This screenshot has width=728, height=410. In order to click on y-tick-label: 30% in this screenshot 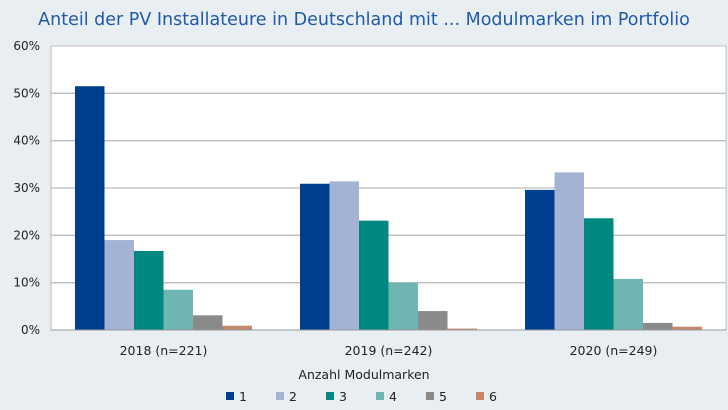, I will do `click(26, 188)`.